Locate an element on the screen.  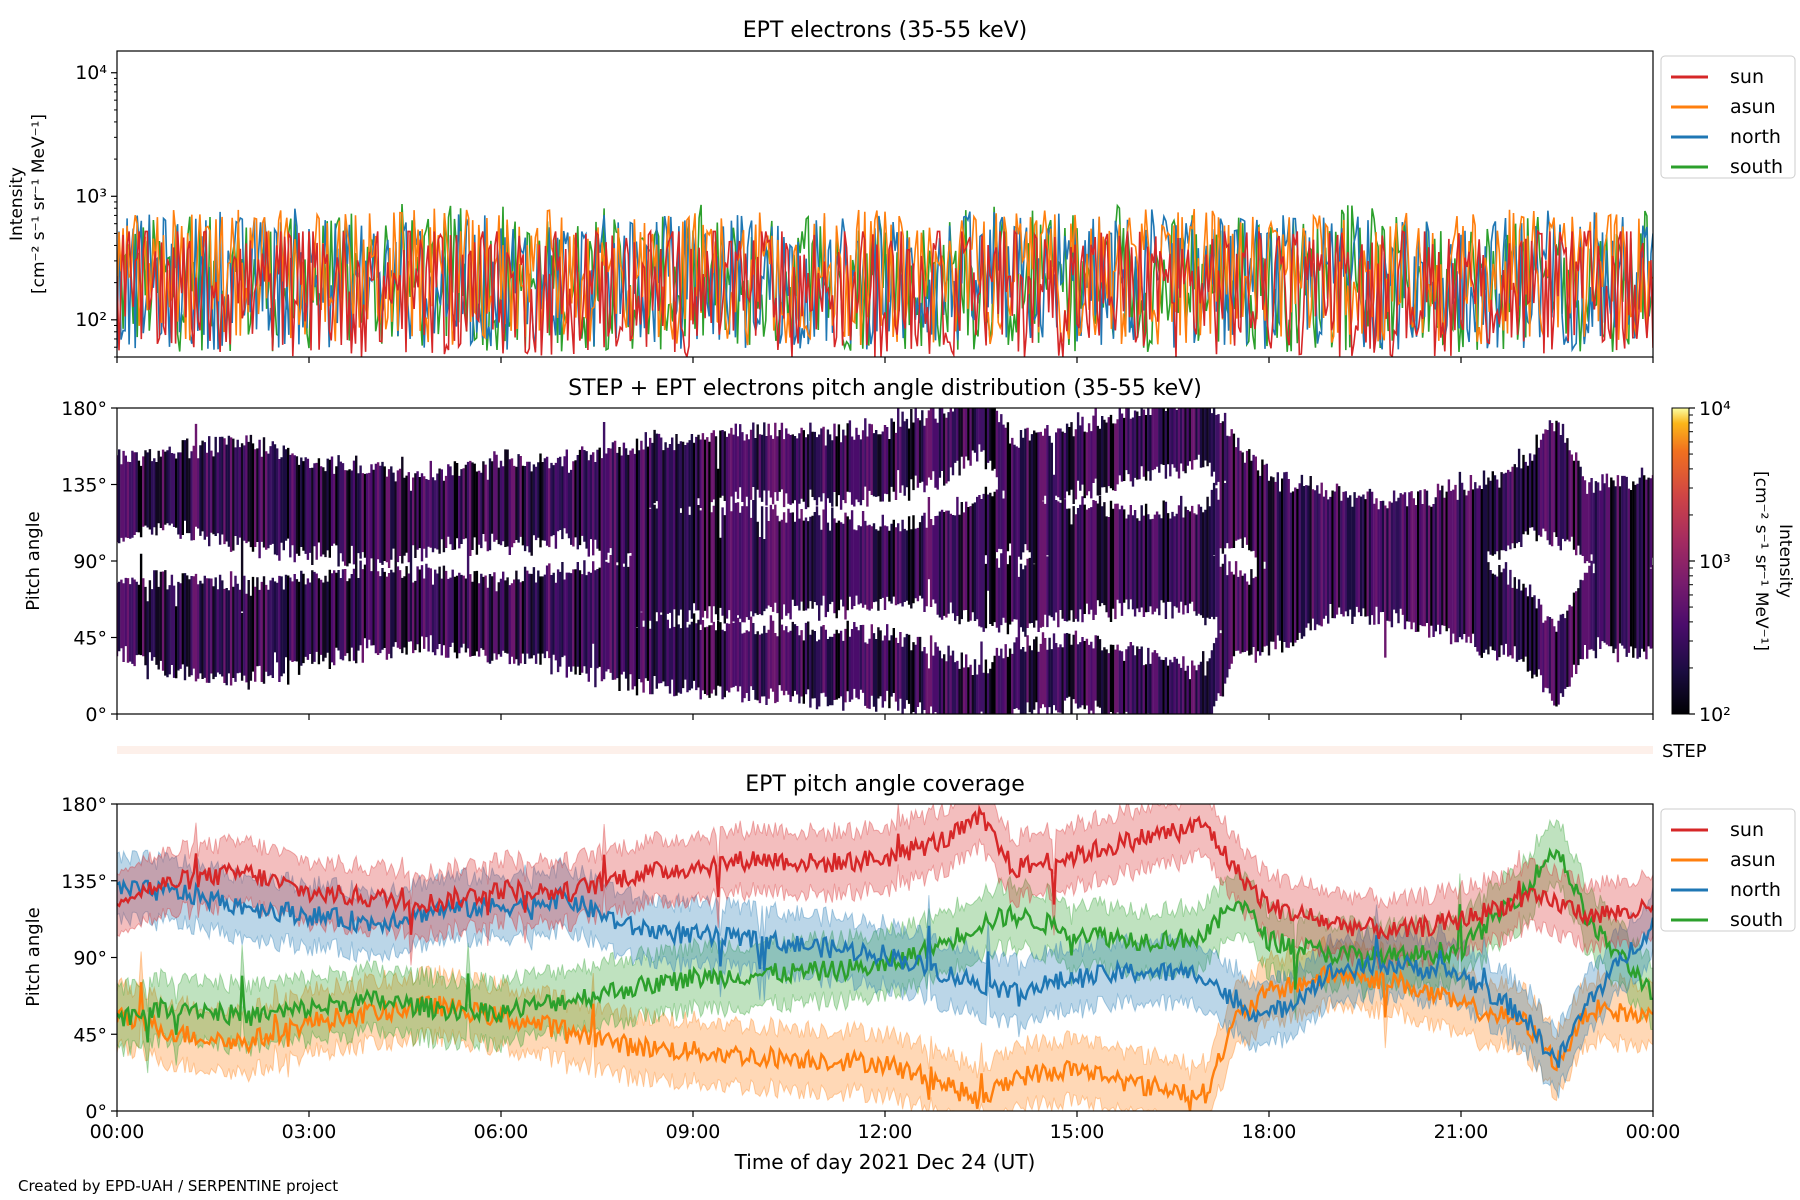
panel1-x-ticks is located at coordinates (885, 360).